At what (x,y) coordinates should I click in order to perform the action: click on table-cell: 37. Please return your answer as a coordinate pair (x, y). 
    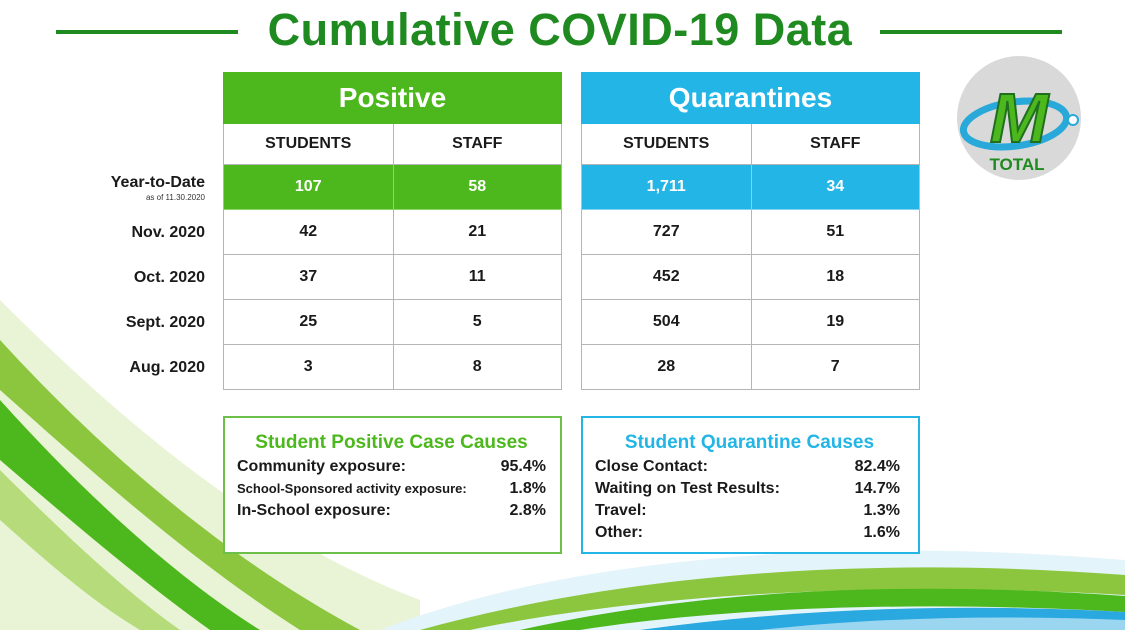
    Looking at the image, I should click on (308, 277).